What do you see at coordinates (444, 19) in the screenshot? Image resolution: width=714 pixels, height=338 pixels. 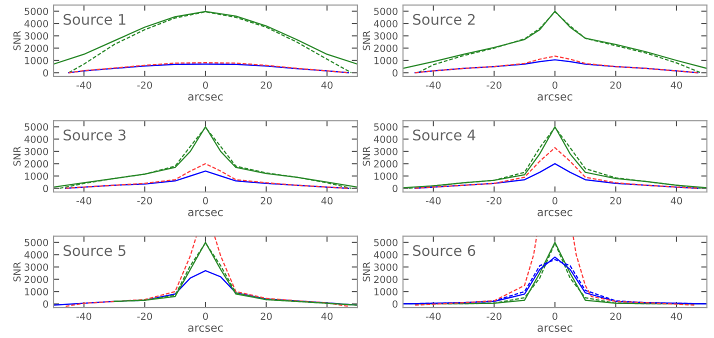 I see `chart-title: Source 2` at bounding box center [444, 19].